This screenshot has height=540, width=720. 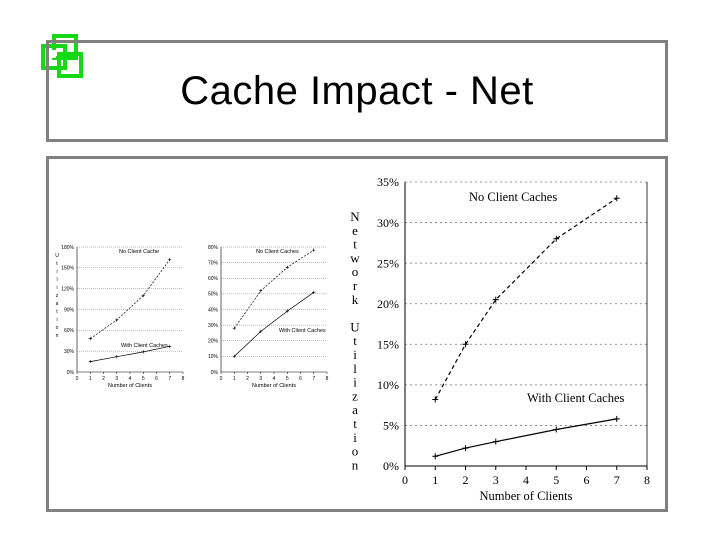 What do you see at coordinates (388, 182) in the screenshot?
I see `y-tick-label: 35%` at bounding box center [388, 182].